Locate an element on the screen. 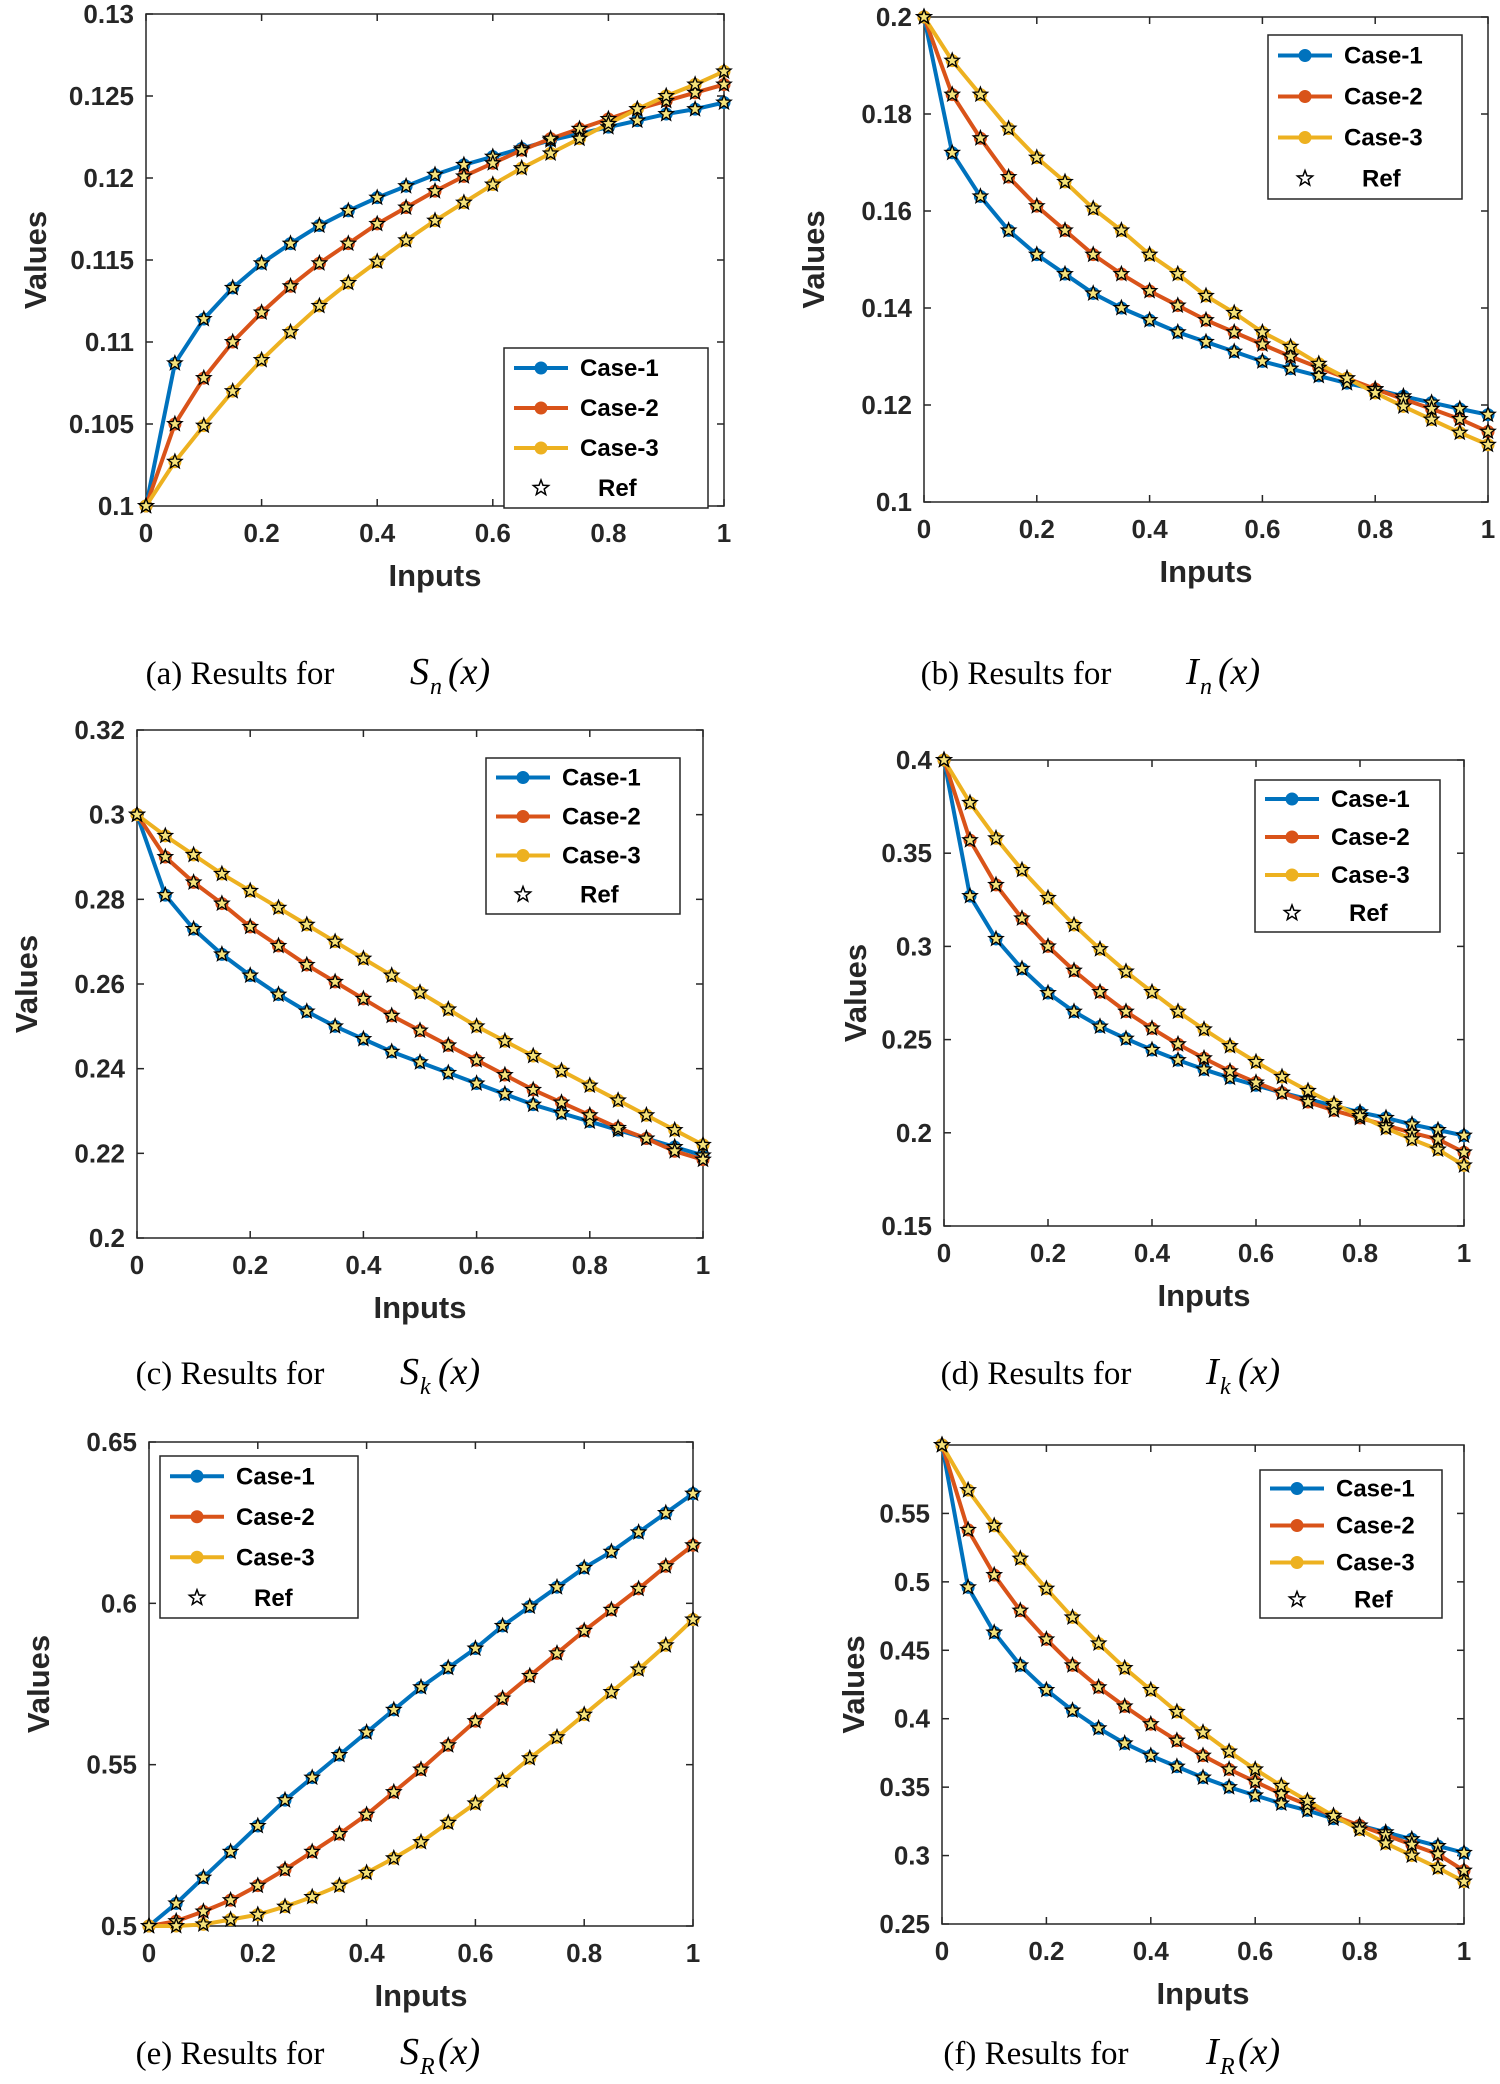 The image size is (1500, 2084). caption-text: (d) Results for is located at coordinates (1036, 1374).